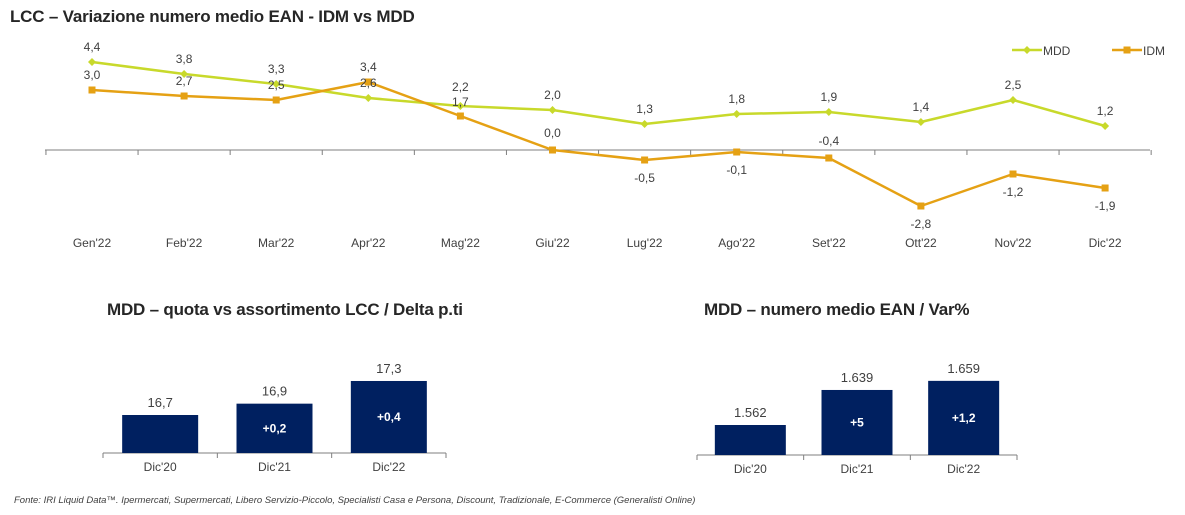 This screenshot has width=1185, height=515. What do you see at coordinates (1013, 243) in the screenshot?
I see `x-tick-label: Nov'22` at bounding box center [1013, 243].